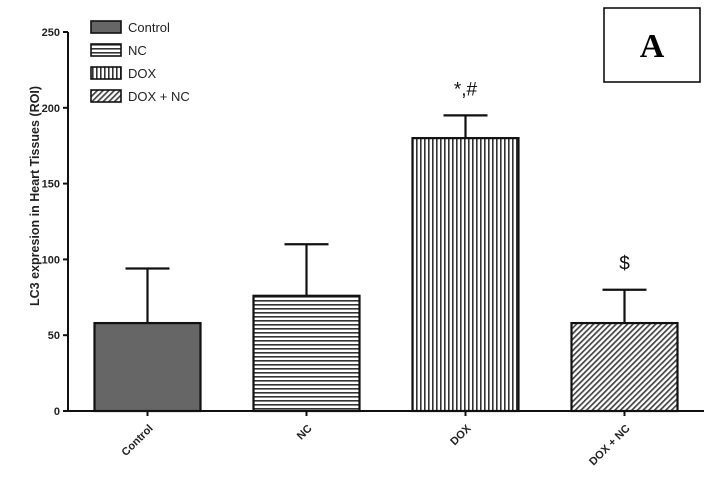 Image resolution: width=707 pixels, height=486 pixels. Describe the element at coordinates (149, 27) in the screenshot. I see `legend-label: Control` at that location.